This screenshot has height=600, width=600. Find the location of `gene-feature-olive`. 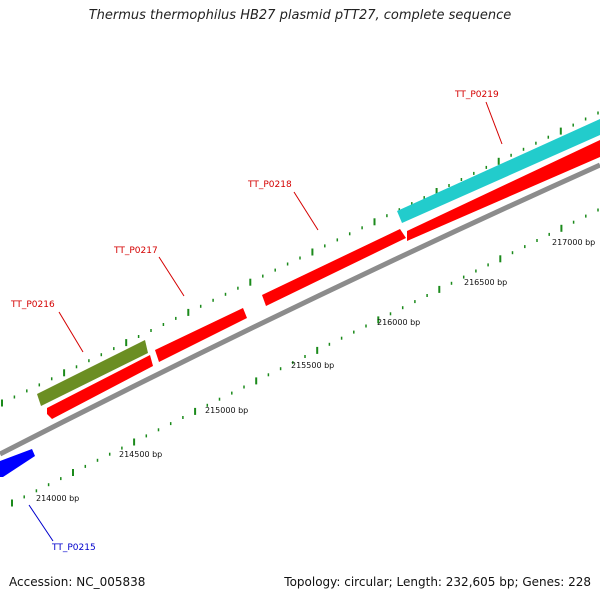

gene-feature-olive is located at coordinates (92, 373).